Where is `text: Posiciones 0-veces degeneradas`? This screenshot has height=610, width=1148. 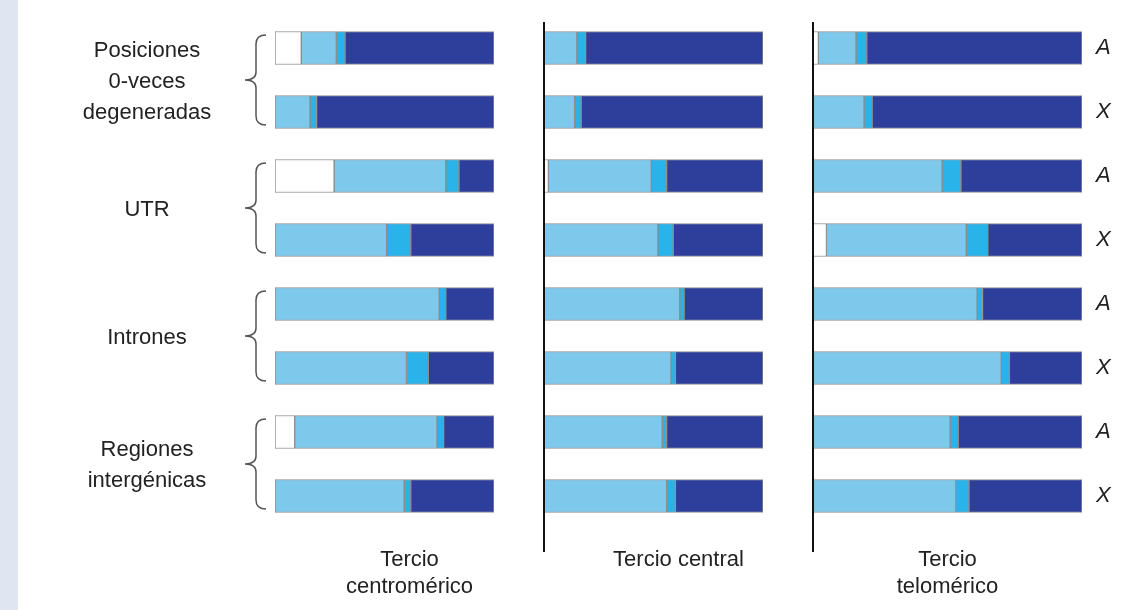 text: Posiciones 0-veces degeneradas is located at coordinates (147, 80).